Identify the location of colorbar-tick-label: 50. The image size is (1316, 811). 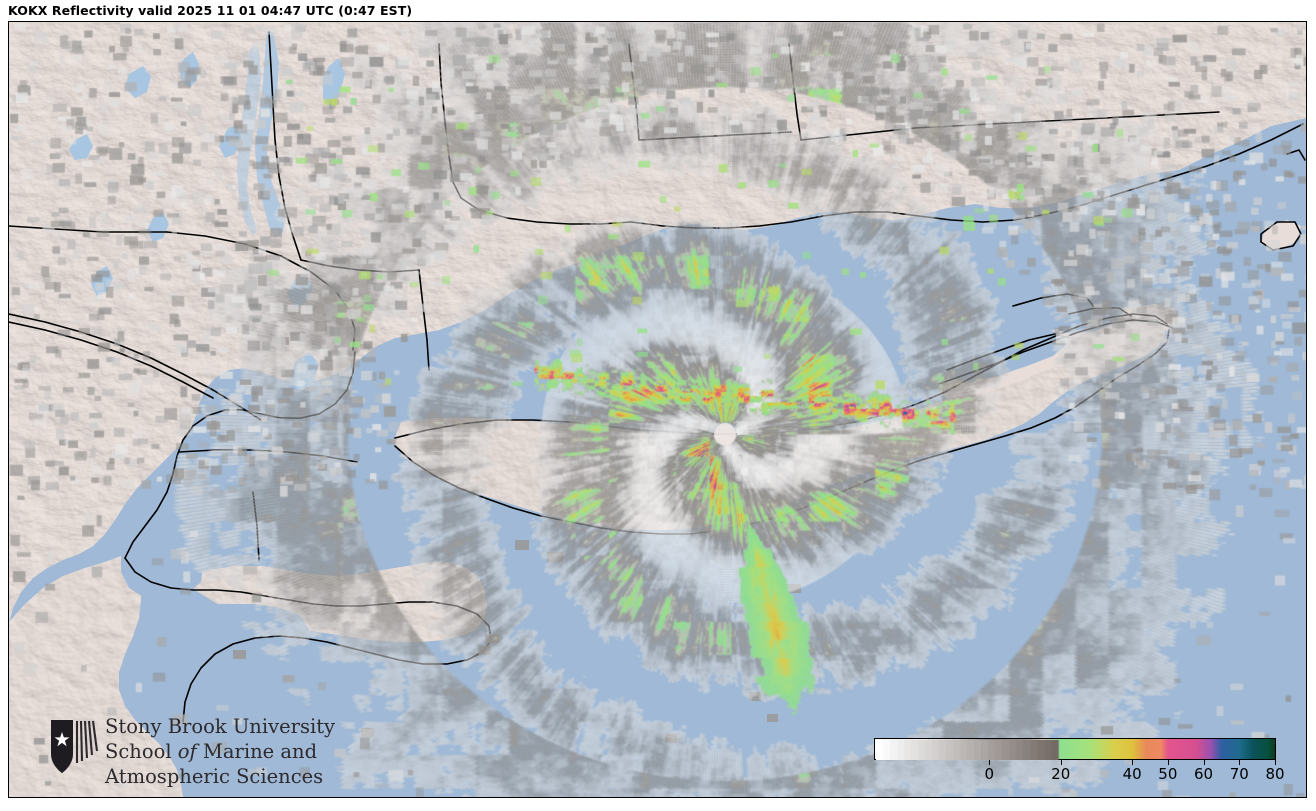
(1168, 774).